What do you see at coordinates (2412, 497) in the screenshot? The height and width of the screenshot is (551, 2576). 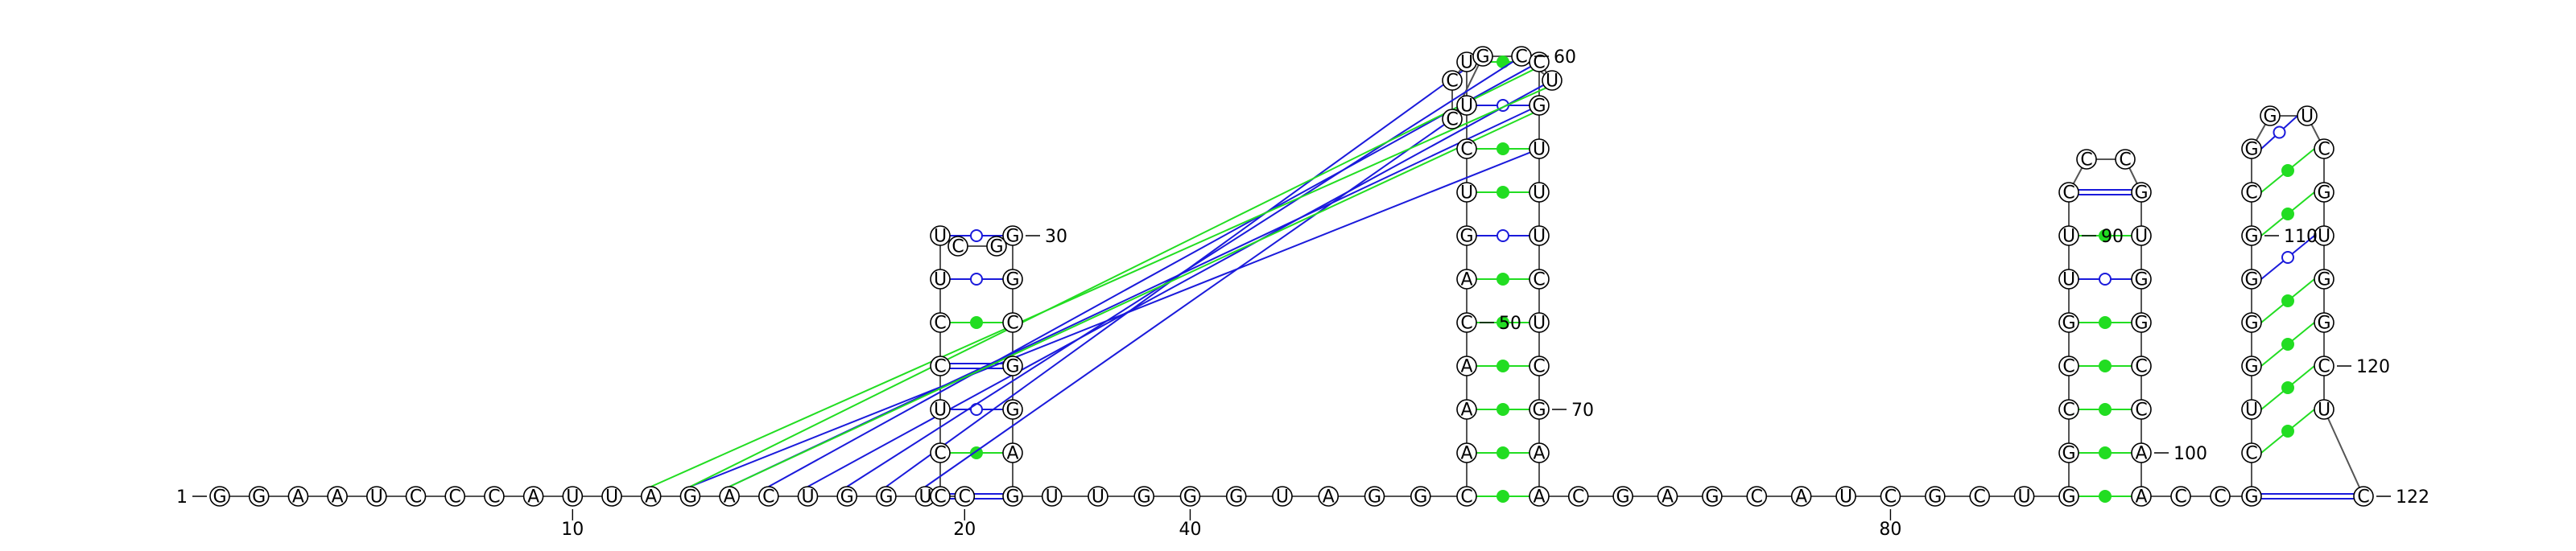 I see `position-label: 122` at bounding box center [2412, 497].